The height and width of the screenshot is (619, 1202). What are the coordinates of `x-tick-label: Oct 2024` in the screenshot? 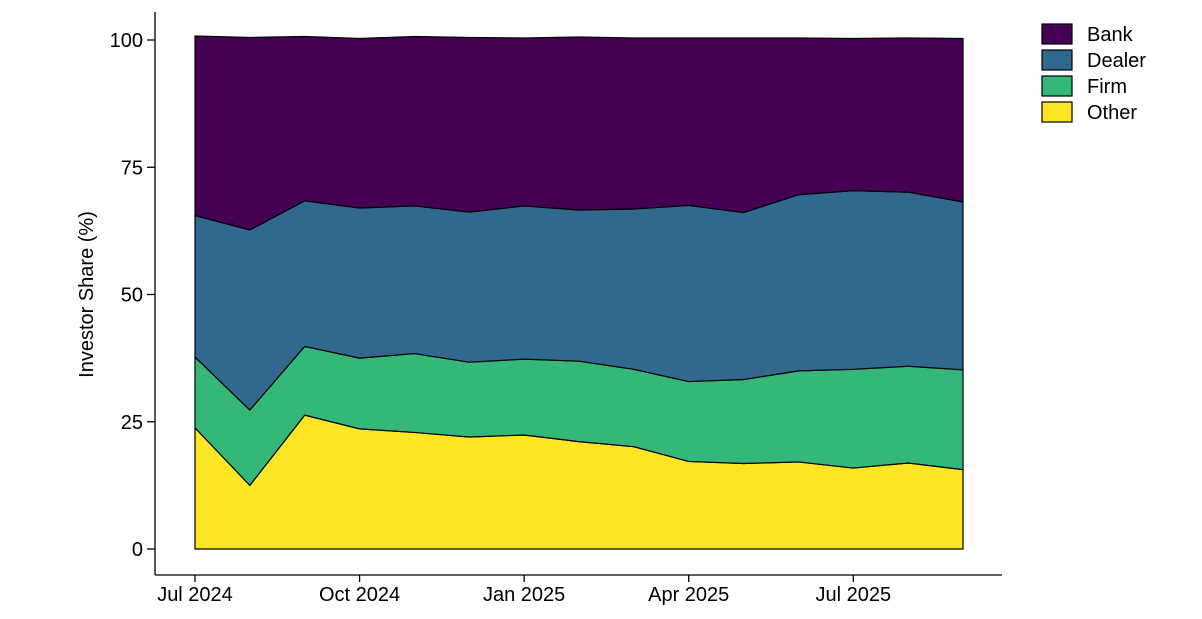 It's located at (359, 595).